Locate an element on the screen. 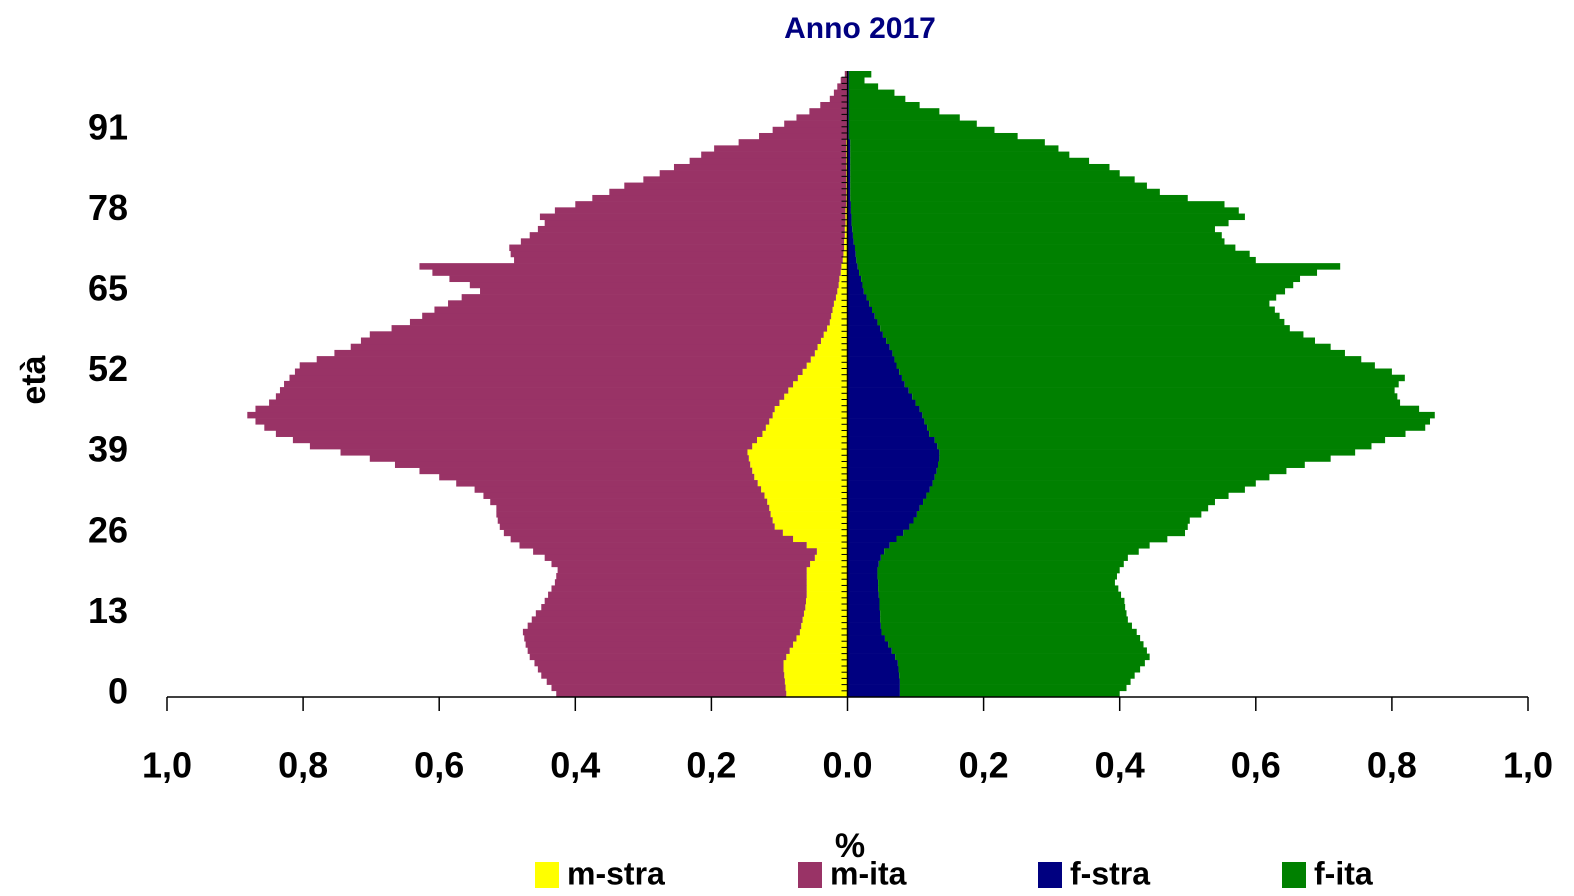 The height and width of the screenshot is (896, 1574). x-tick-label: 0,8 is located at coordinates (1392, 765).